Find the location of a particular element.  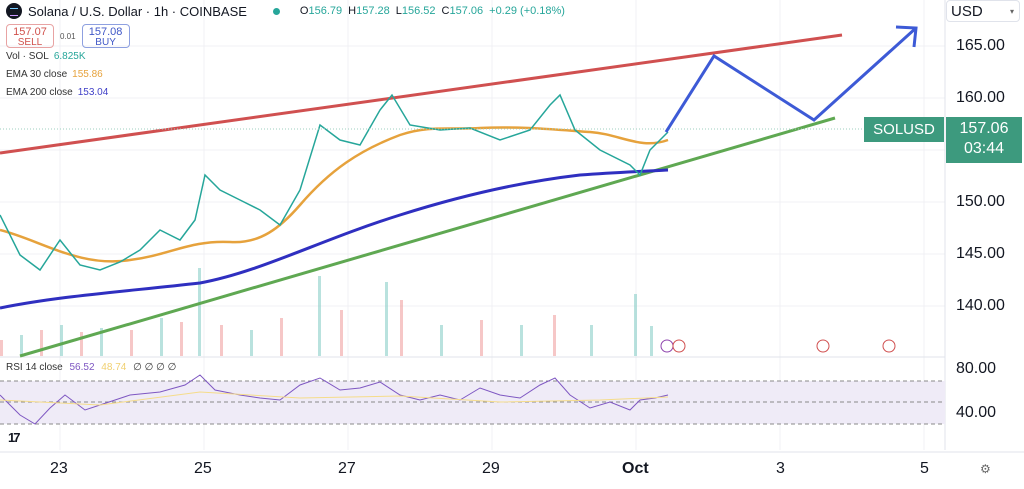

rsi-ma-line is located at coordinates (334, 398).